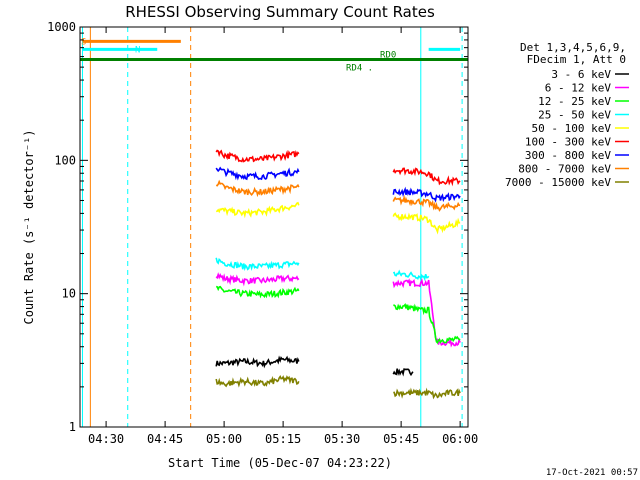 The height and width of the screenshot is (480, 640). What do you see at coordinates (564, 169) in the screenshot?
I see `legend-label-7: 800 - 7000 keV` at bounding box center [564, 169].